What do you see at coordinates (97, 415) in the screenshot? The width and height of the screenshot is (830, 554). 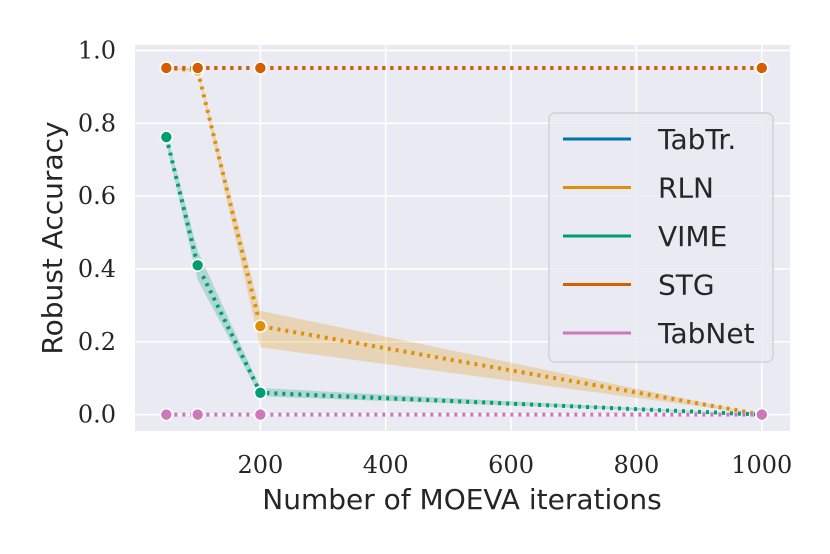 I see `y-tick-label: 0.0` at bounding box center [97, 415].